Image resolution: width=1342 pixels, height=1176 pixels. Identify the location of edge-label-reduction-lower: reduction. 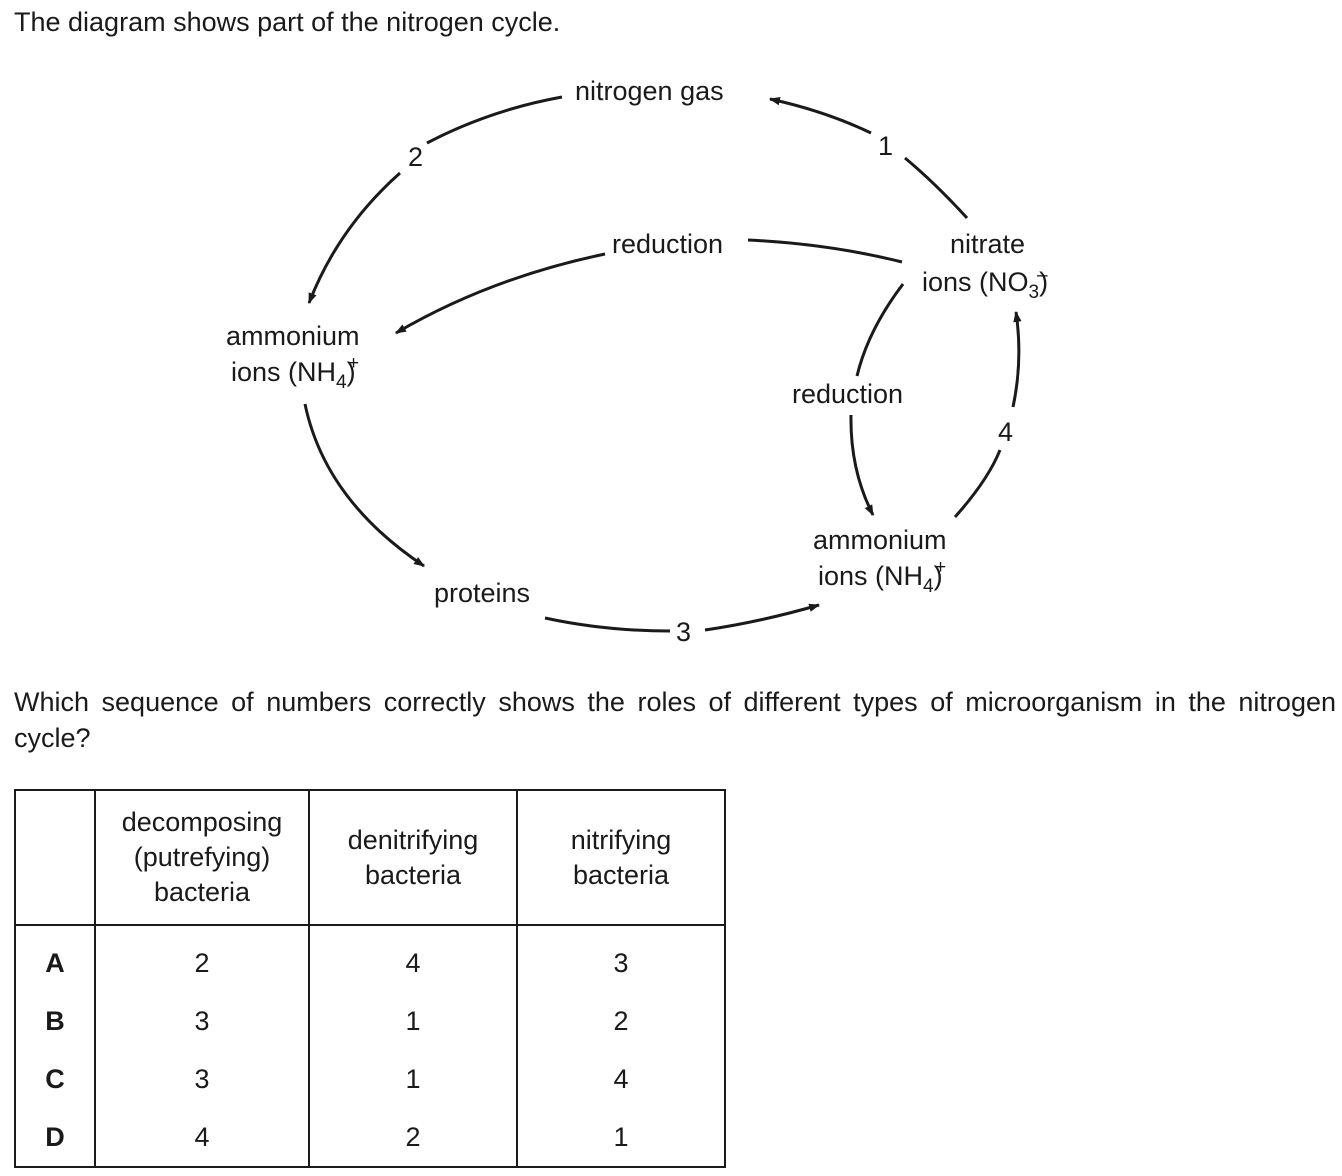
(847, 394).